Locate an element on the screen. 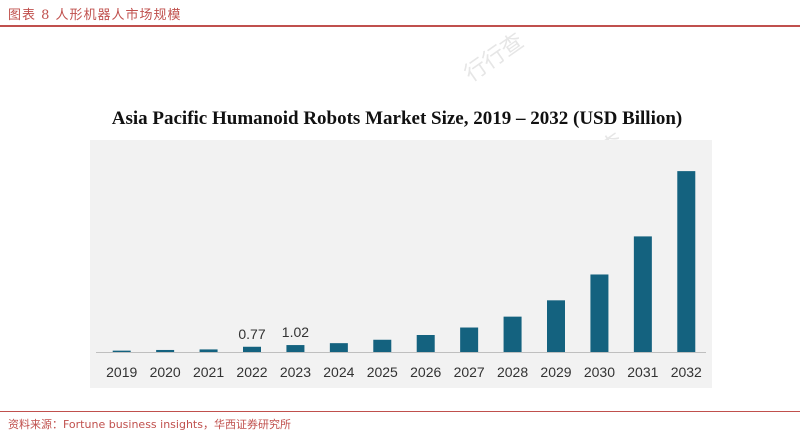 The image size is (800, 437). bar-2031 is located at coordinates (642, 294).